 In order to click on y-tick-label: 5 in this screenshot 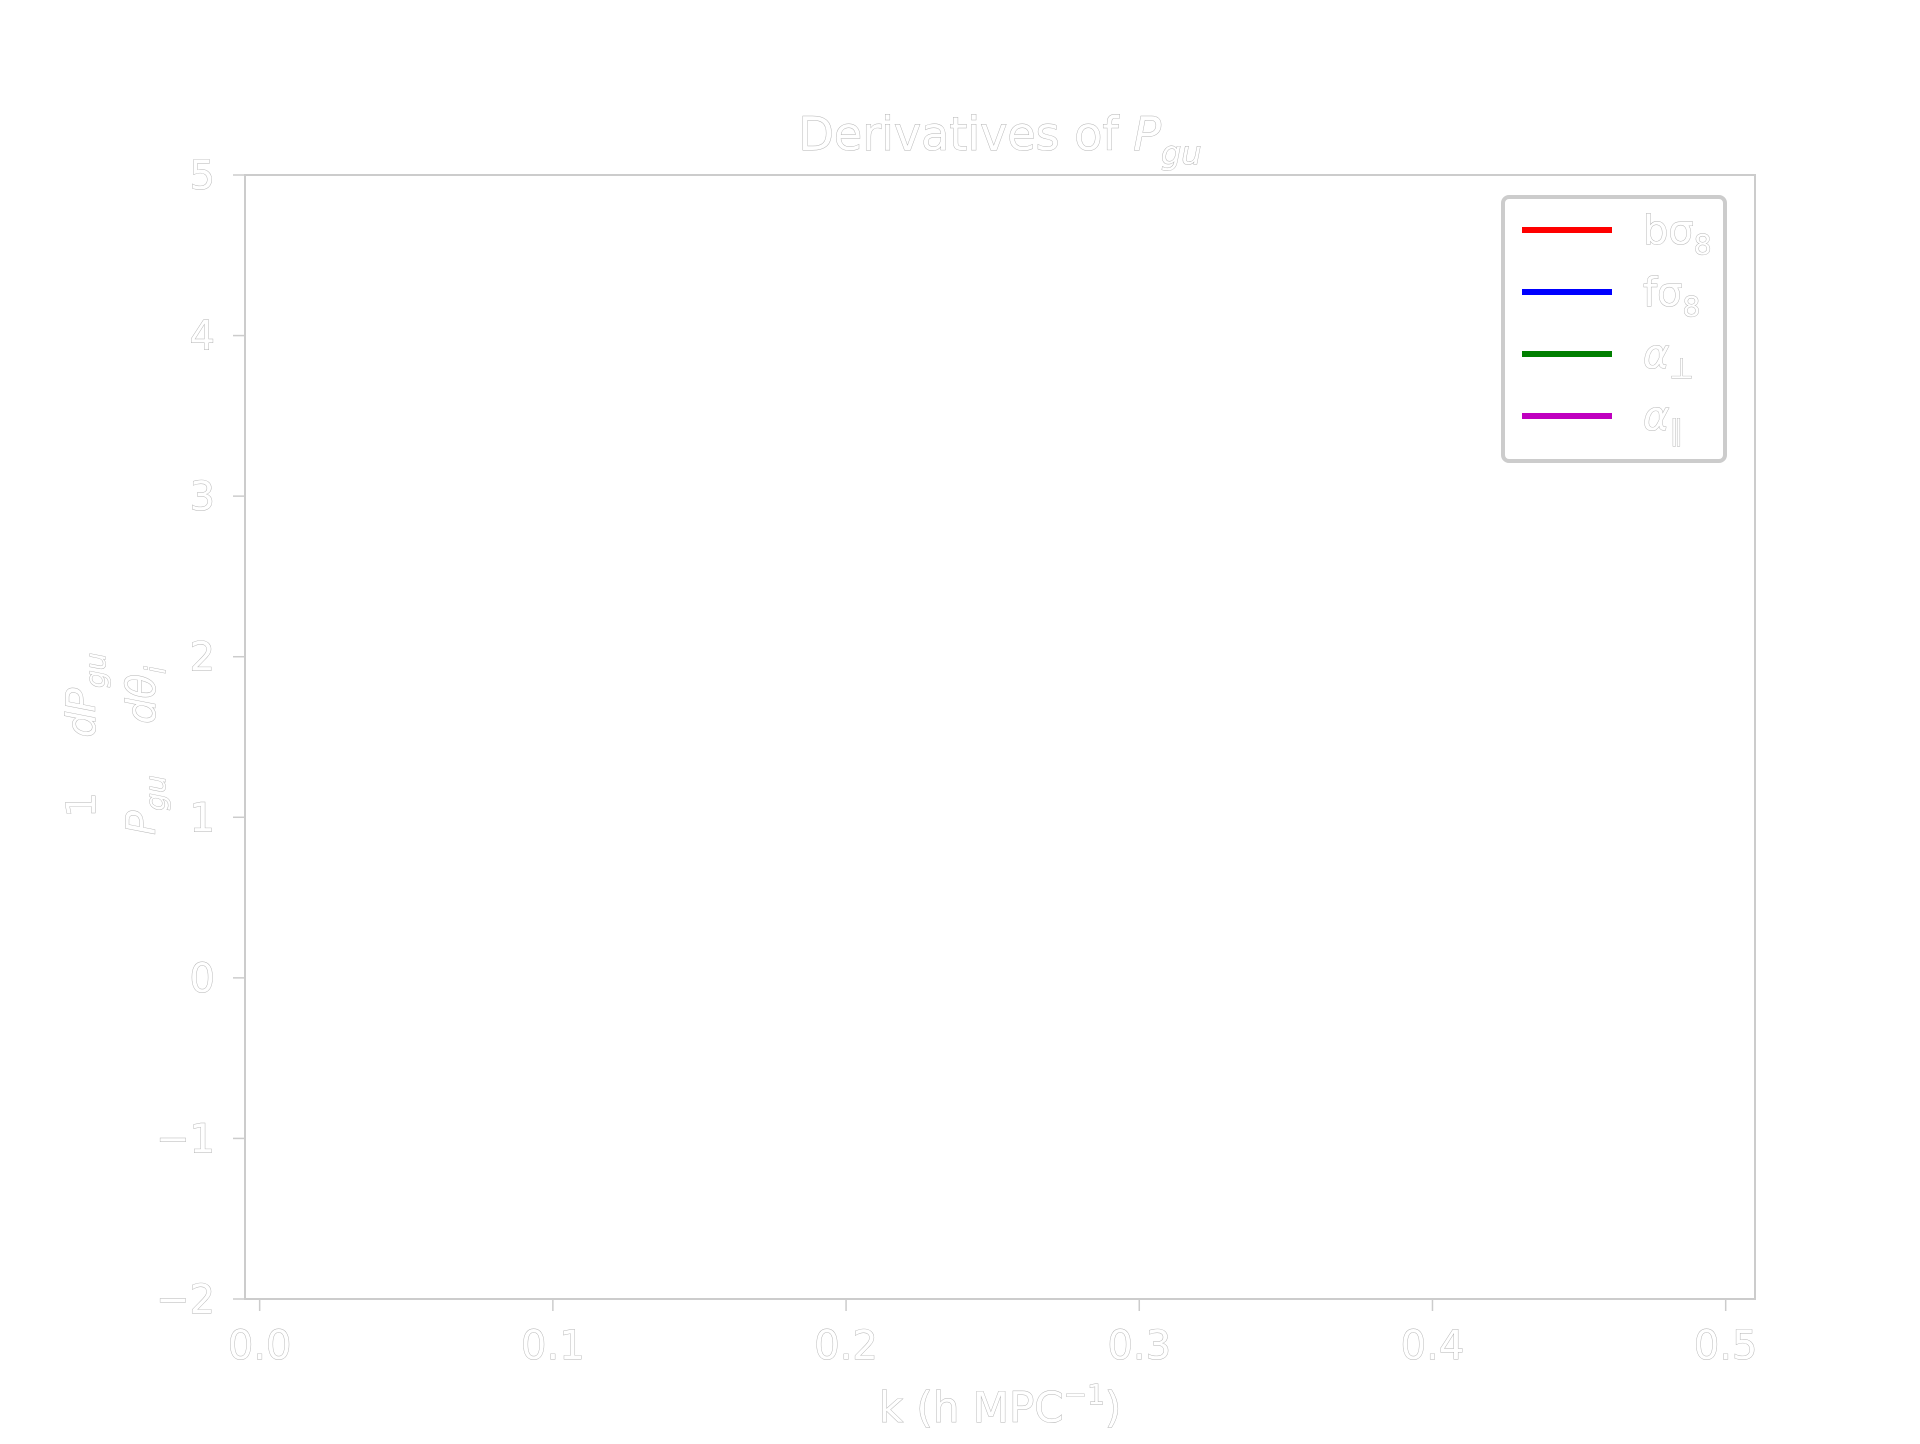, I will do `click(202, 176)`.